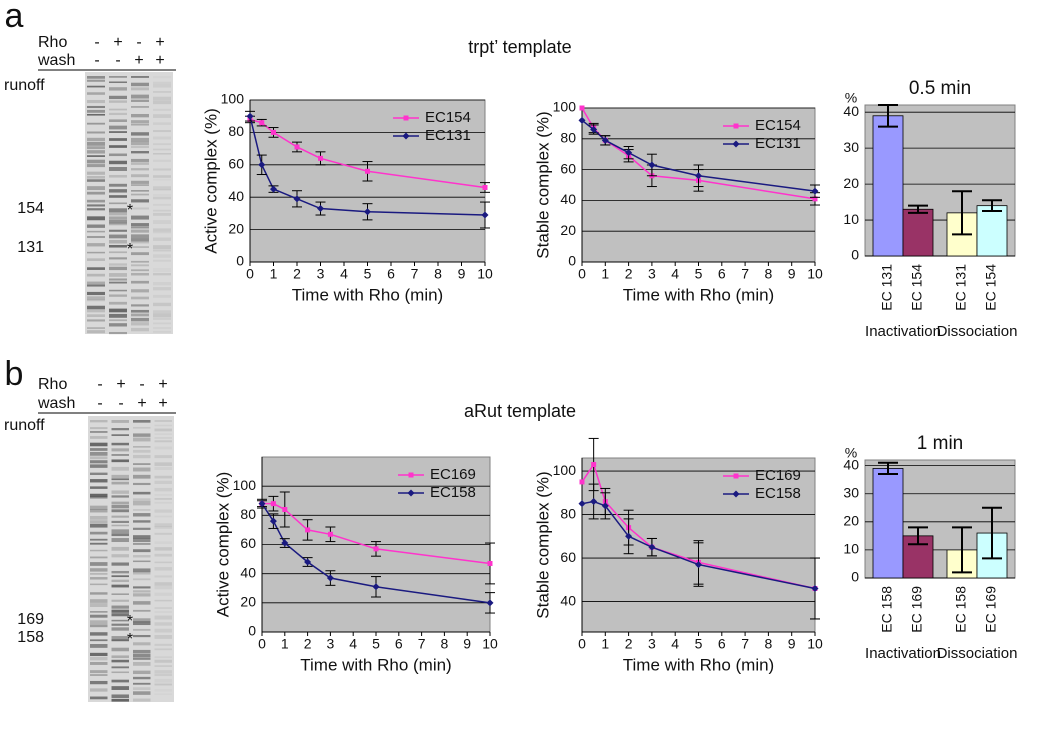 This screenshot has width=1050, height=731. What do you see at coordinates (24, 425) in the screenshot?
I see `gel-runoff: runoff` at bounding box center [24, 425].